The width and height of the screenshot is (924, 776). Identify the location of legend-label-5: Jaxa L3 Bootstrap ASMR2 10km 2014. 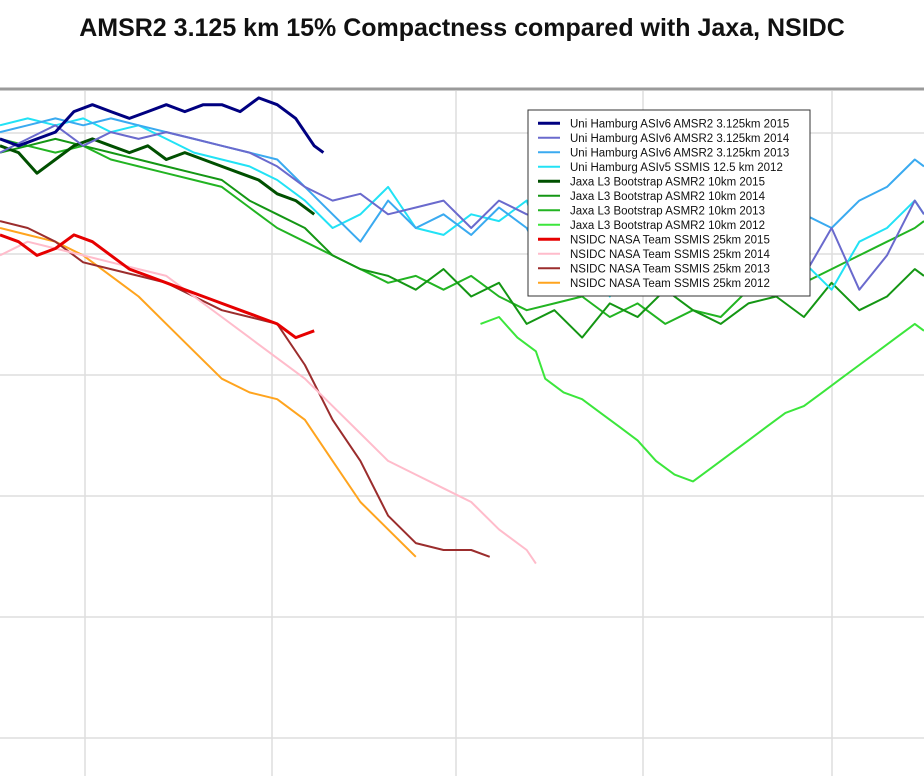
(668, 197).